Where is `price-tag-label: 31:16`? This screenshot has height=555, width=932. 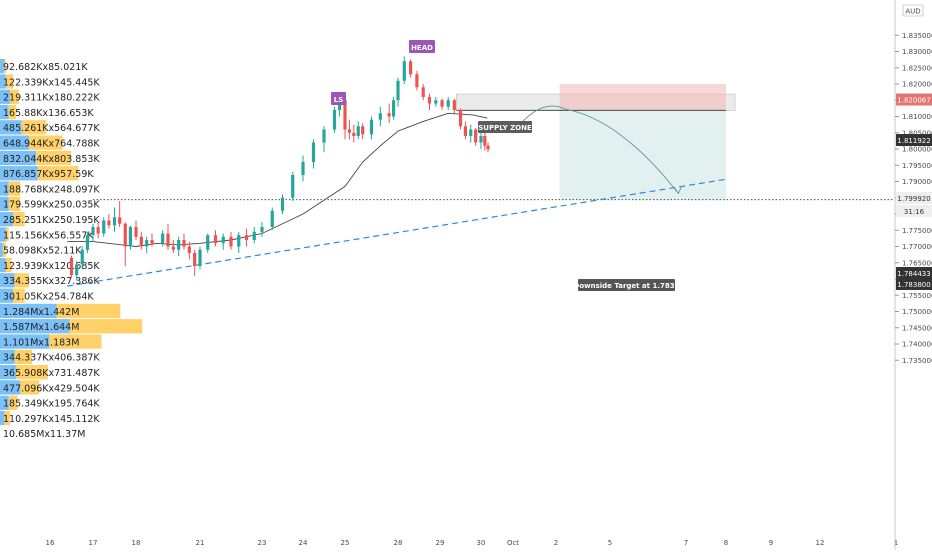 price-tag-label: 31:16 is located at coordinates (914, 212).